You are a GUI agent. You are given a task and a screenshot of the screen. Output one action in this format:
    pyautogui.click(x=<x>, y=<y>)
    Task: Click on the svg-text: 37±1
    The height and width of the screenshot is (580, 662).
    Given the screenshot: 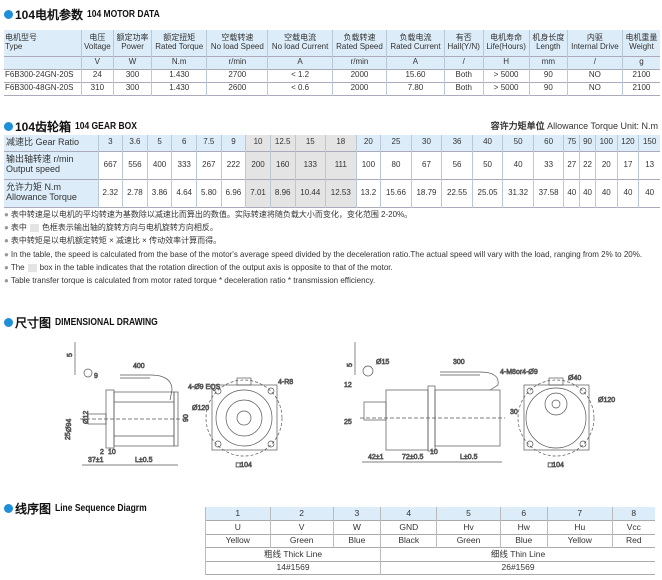 What is the action you would take?
    pyautogui.click(x=96, y=460)
    